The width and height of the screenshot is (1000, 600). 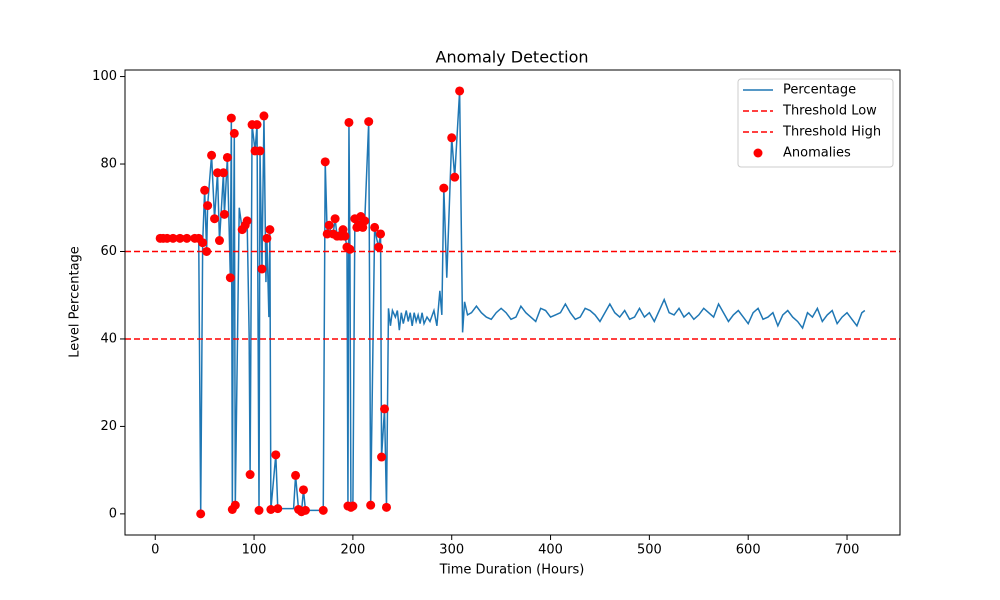 What do you see at coordinates (512, 57) in the screenshot?
I see `chart-title: Anomaly Detection` at bounding box center [512, 57].